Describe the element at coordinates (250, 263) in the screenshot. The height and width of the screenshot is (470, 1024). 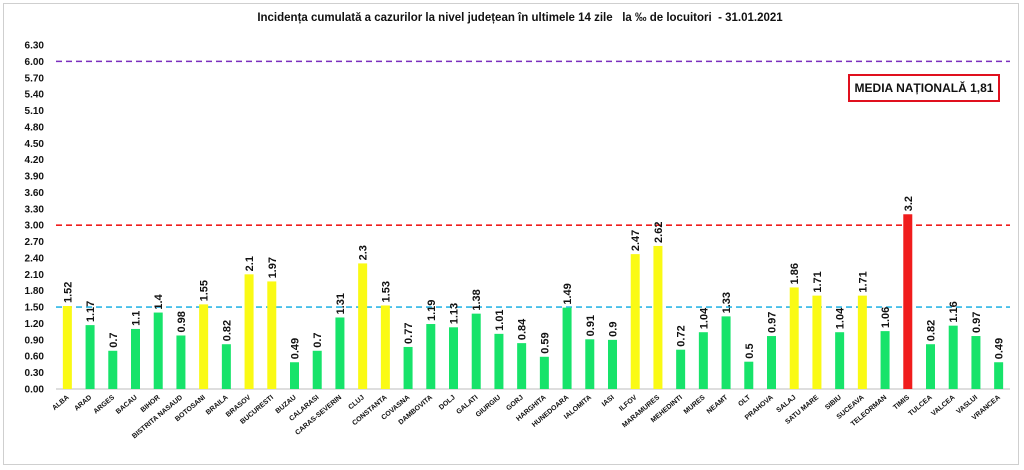
I see `data-label: 2.1` at that location.